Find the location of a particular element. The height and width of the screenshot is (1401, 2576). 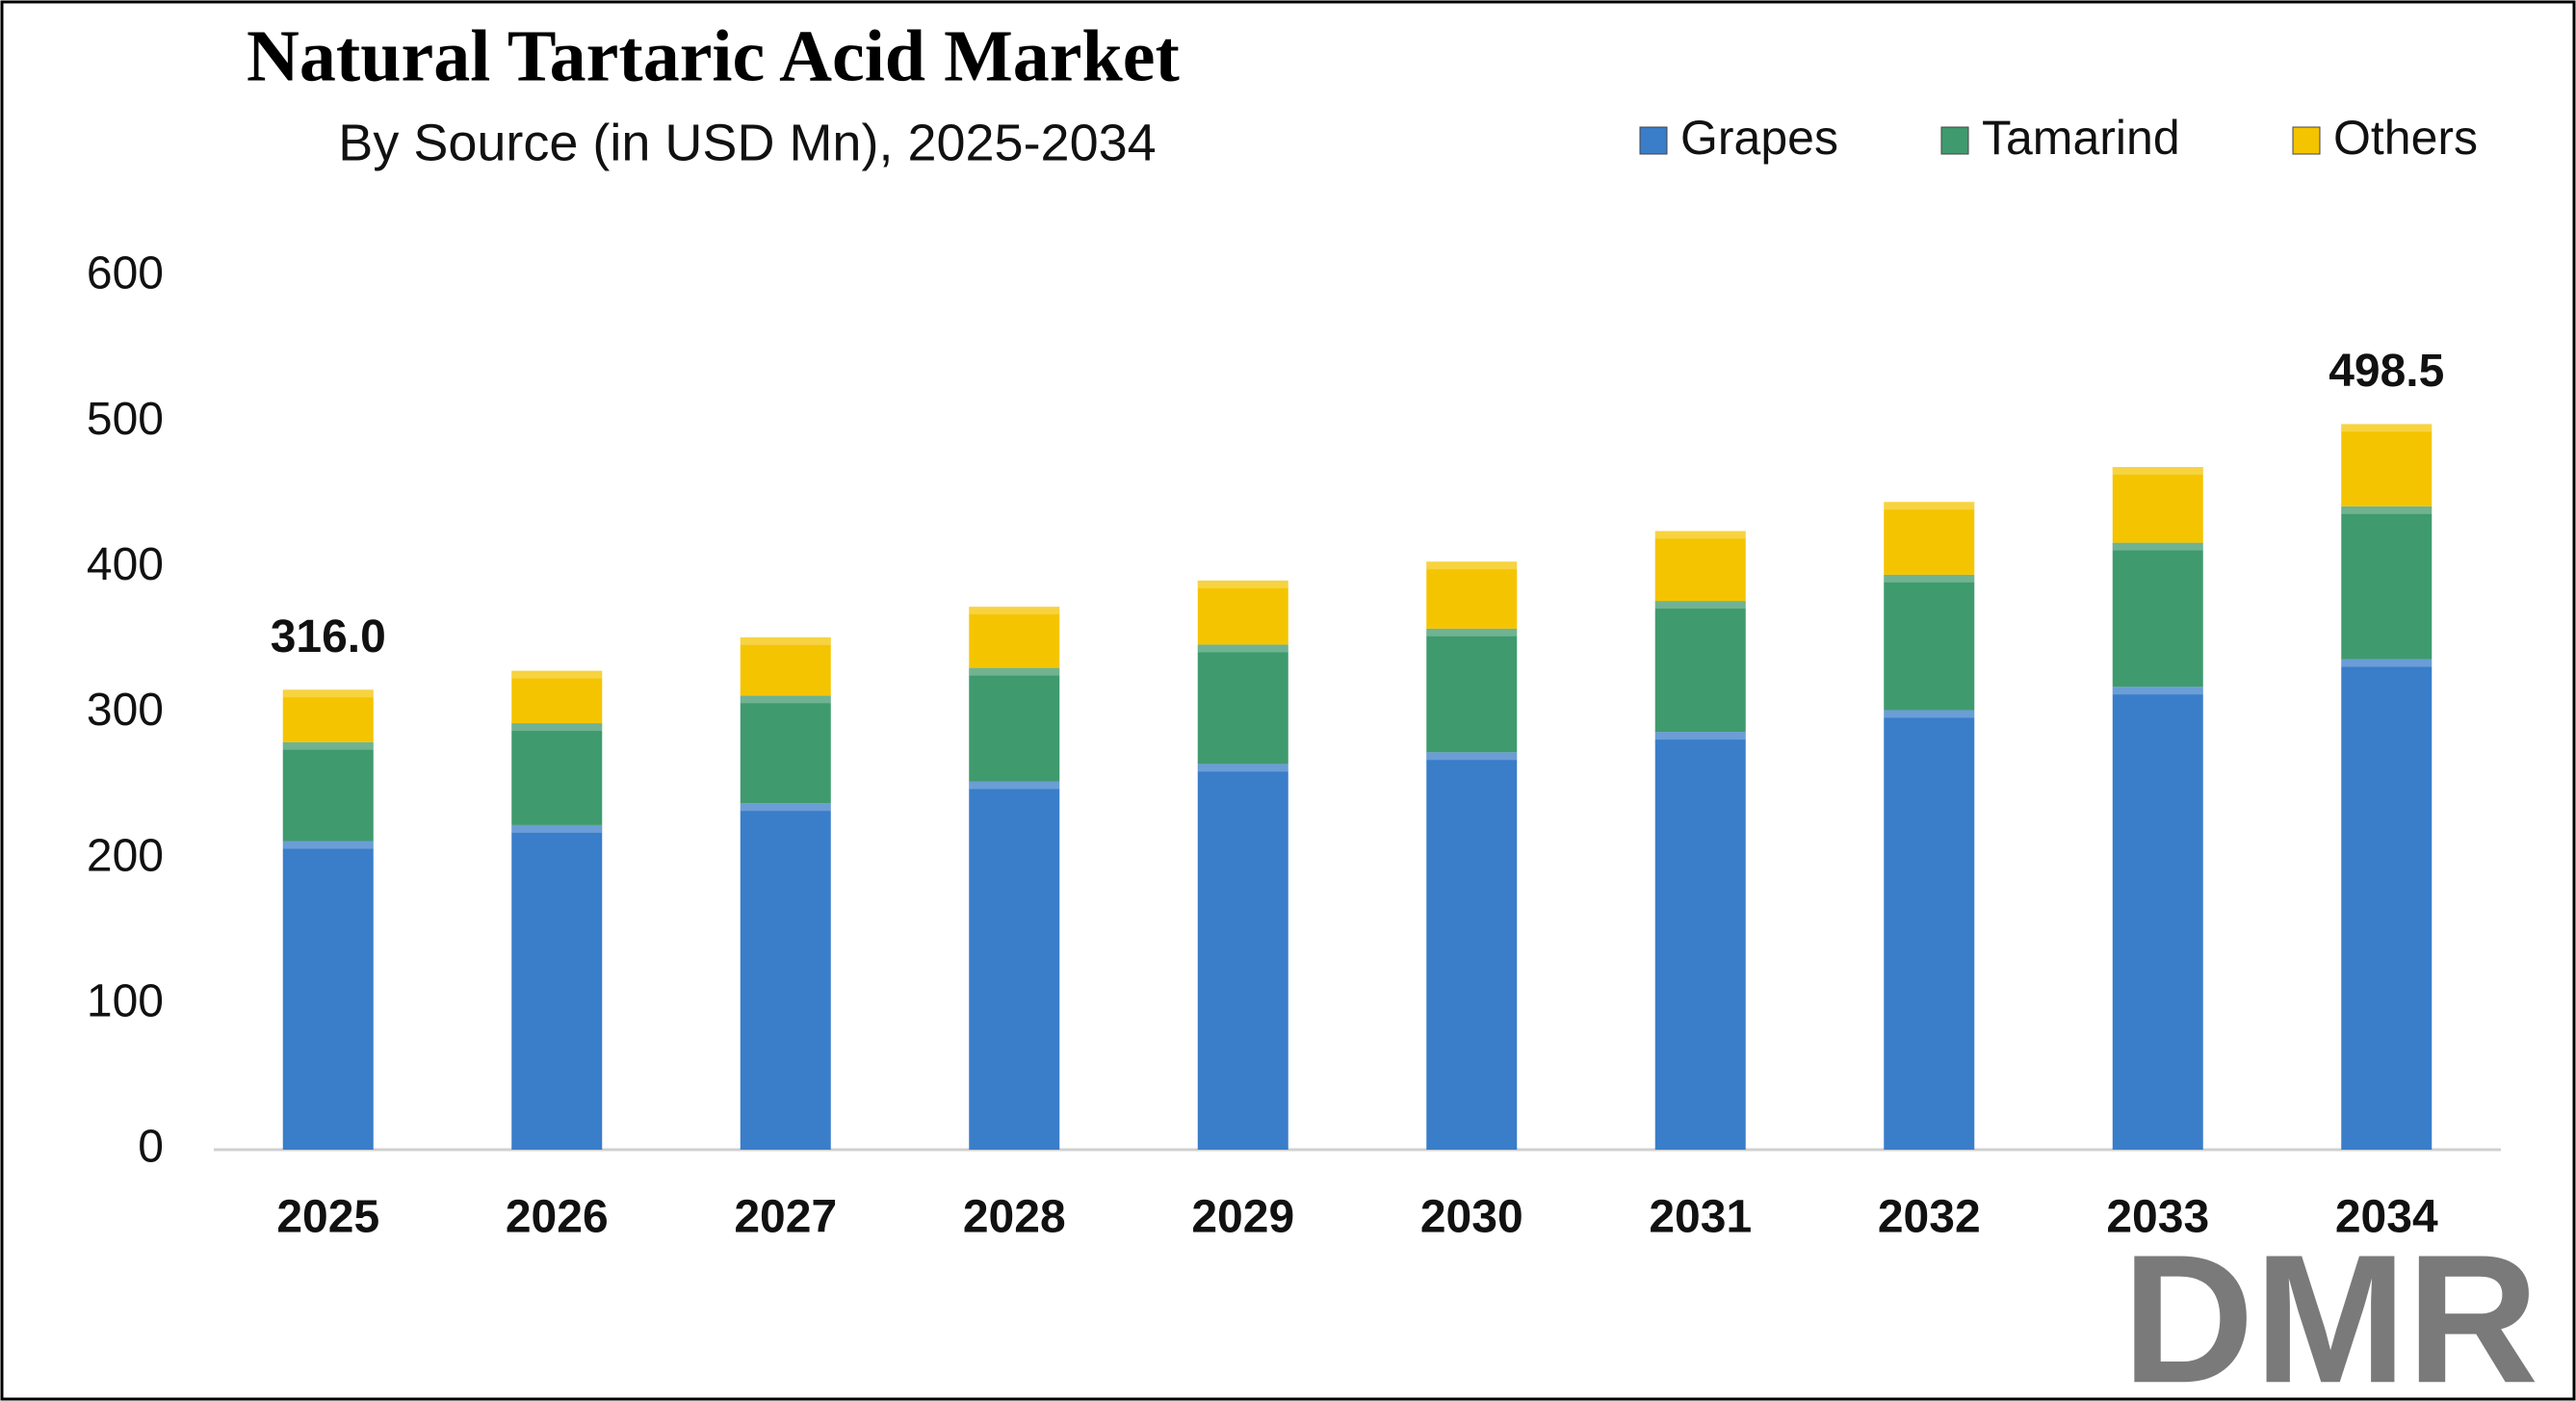

y-tick-label: 600 is located at coordinates (125, 273).